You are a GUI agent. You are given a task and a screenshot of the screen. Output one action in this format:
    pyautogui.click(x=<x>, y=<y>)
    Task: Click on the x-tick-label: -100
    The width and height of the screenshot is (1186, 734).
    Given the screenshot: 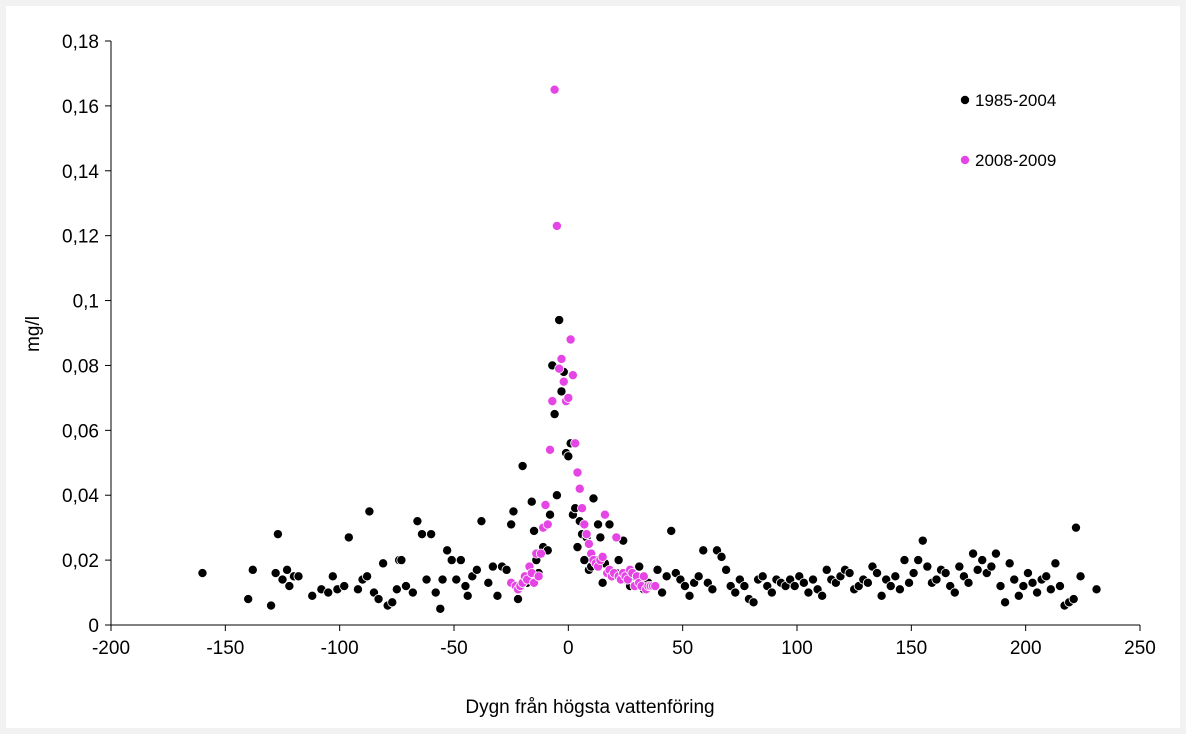 What is the action you would take?
    pyautogui.click(x=340, y=648)
    